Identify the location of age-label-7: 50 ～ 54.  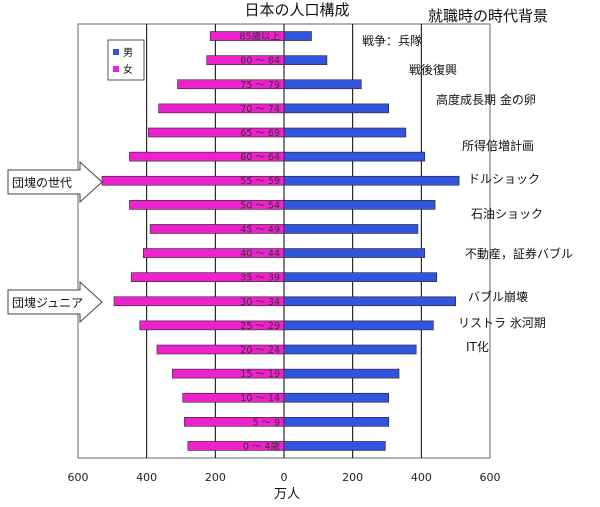
(260, 205).